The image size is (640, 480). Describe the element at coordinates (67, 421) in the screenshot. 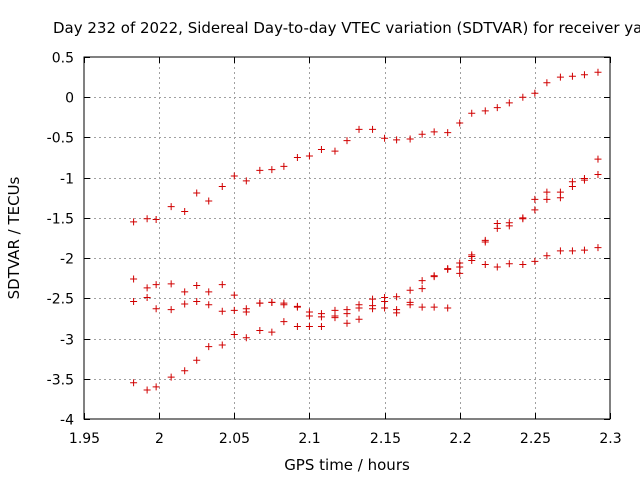

I see `y-tick-label: -4` at that location.